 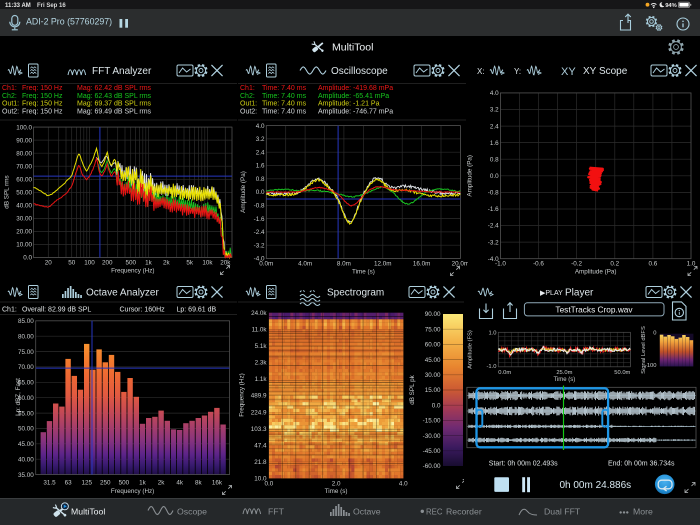 What do you see at coordinates (9, 96) in the screenshot?
I see `svg-text: Ch2:` at bounding box center [9, 96].